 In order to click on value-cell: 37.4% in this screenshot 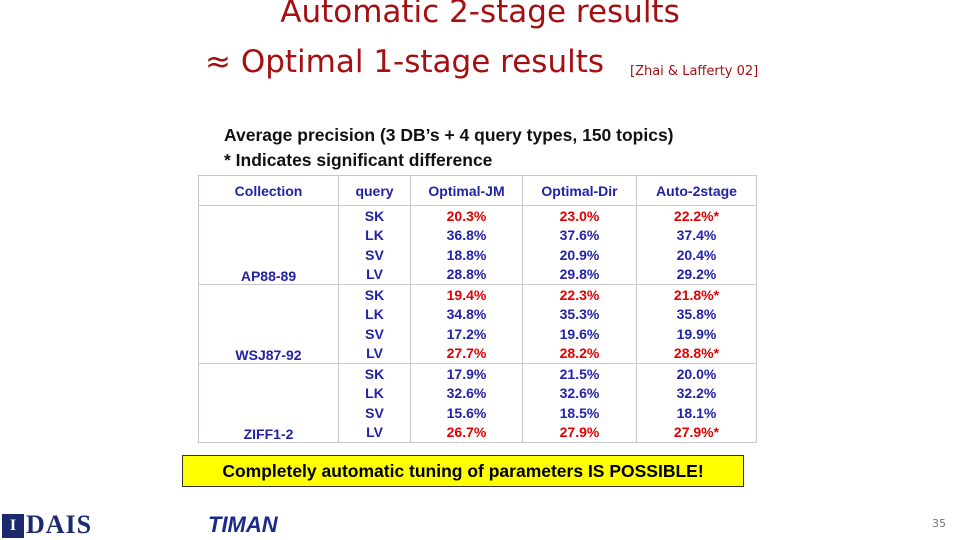, I will do `click(696, 235)`.